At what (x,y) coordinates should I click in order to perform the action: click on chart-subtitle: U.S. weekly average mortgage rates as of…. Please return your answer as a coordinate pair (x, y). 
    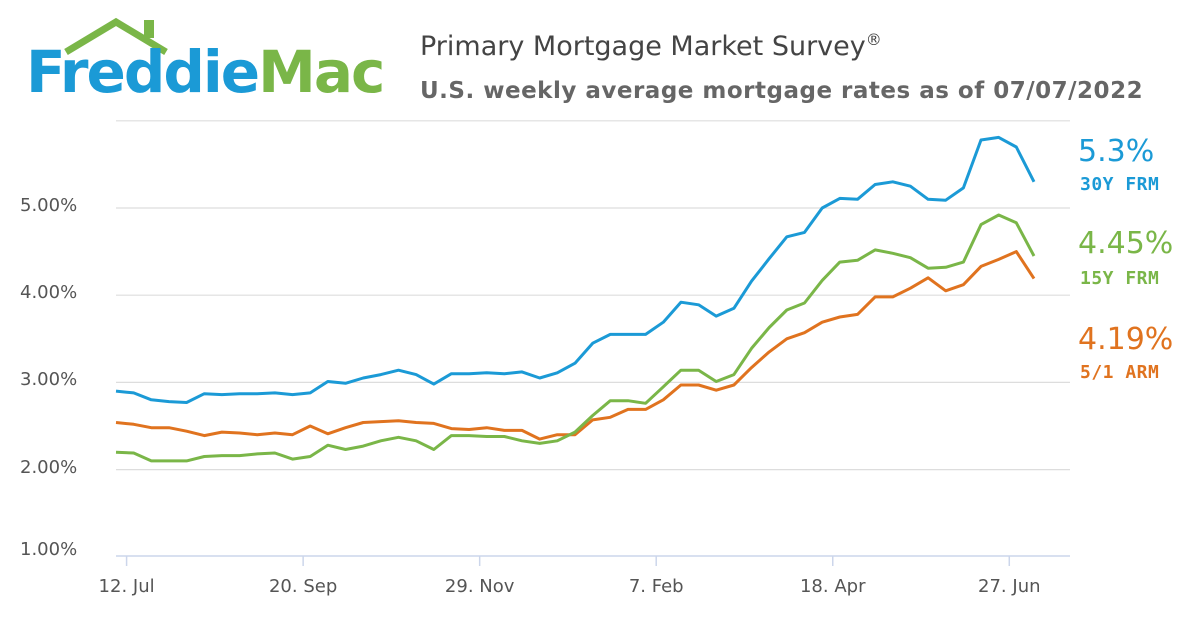
    Looking at the image, I should click on (782, 91).